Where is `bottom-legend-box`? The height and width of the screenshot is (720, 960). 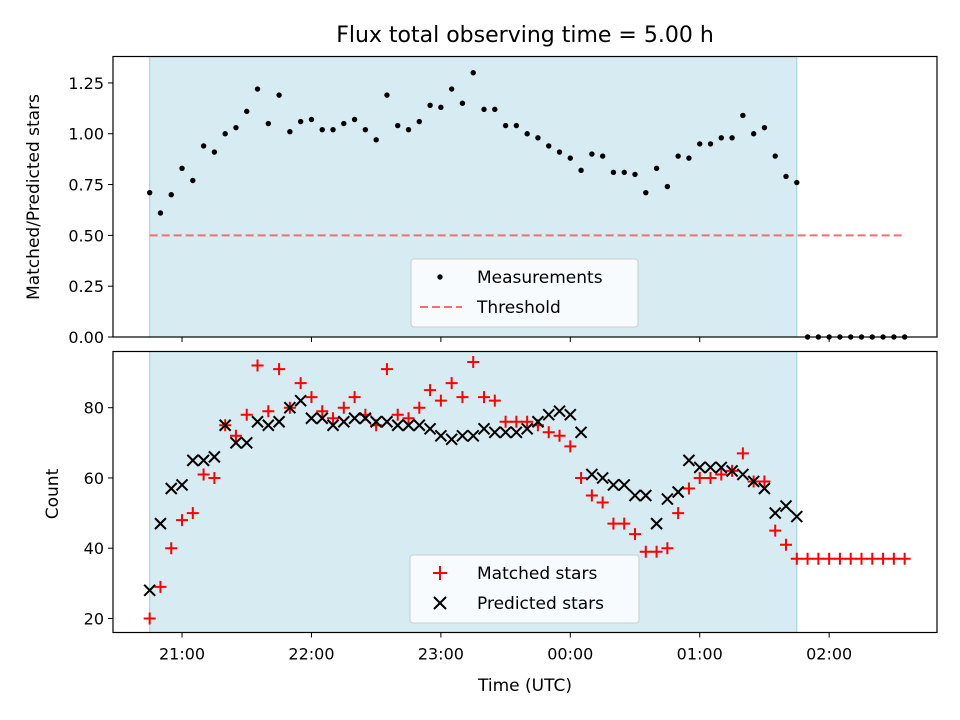
bottom-legend-box is located at coordinates (524, 589).